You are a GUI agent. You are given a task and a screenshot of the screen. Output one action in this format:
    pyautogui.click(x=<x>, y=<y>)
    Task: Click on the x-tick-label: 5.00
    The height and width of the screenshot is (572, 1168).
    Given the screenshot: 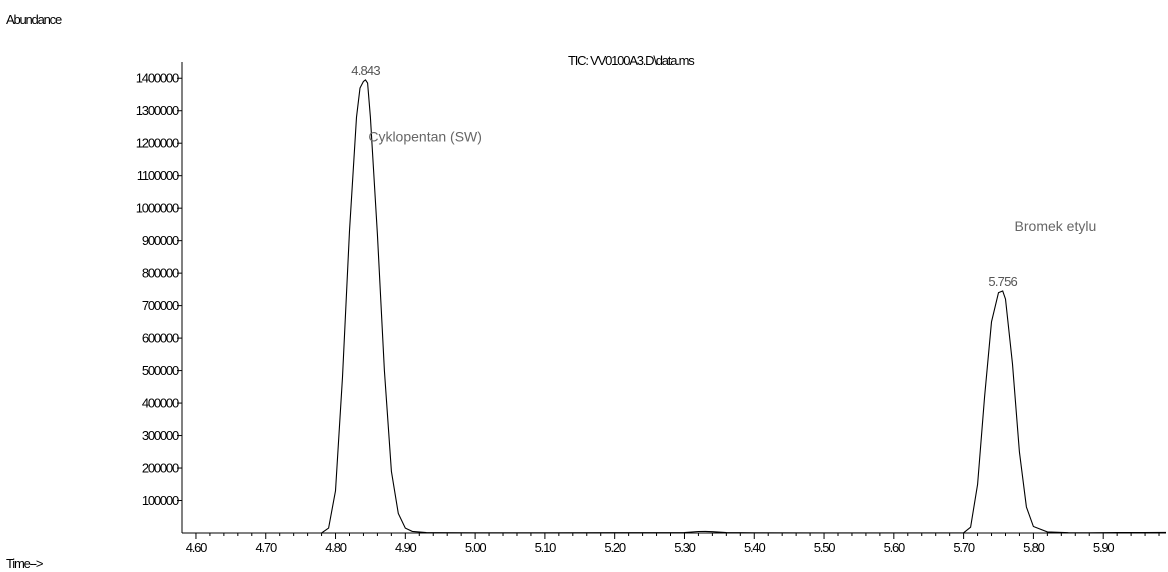 What is the action you would take?
    pyautogui.click(x=475, y=547)
    